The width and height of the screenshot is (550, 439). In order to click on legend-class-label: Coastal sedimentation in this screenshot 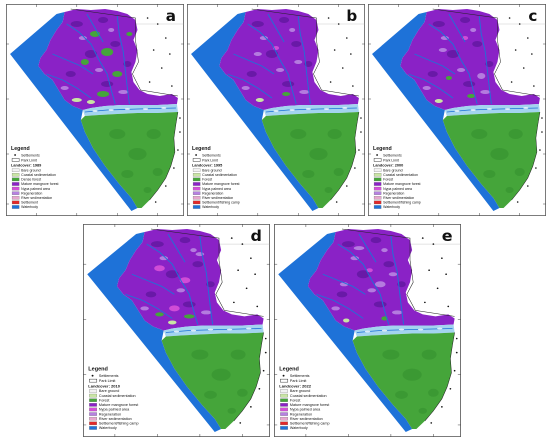, I will do `click(38, 175)`.